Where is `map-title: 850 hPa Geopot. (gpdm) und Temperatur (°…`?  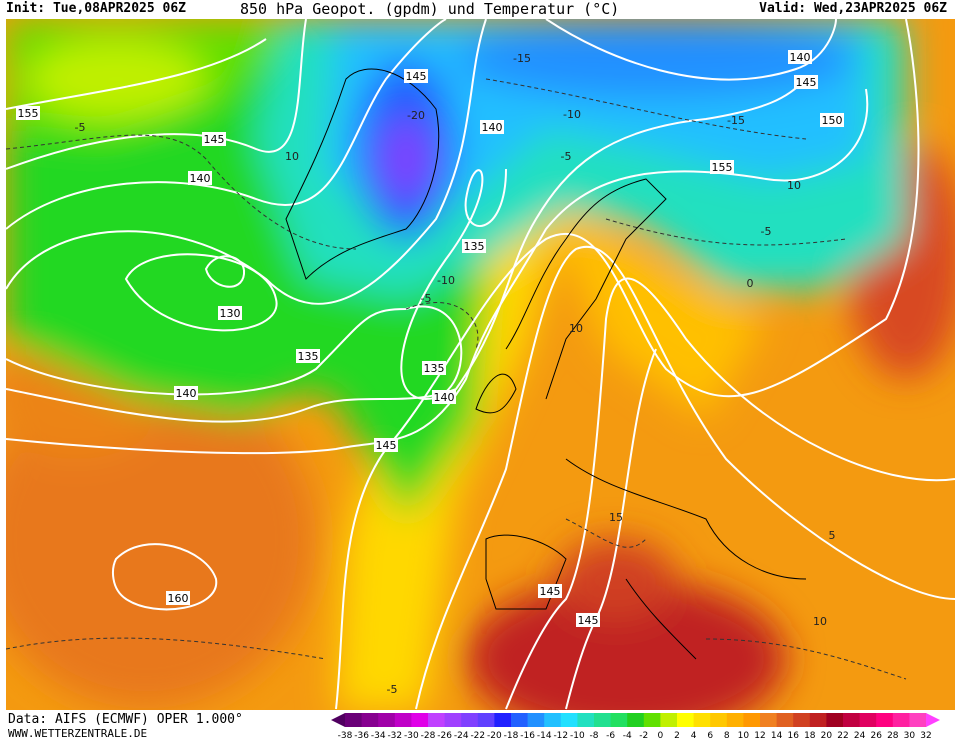 map-title: 850 hPa Geopot. (gpdm) und Temperatur (°… is located at coordinates (430, 9).